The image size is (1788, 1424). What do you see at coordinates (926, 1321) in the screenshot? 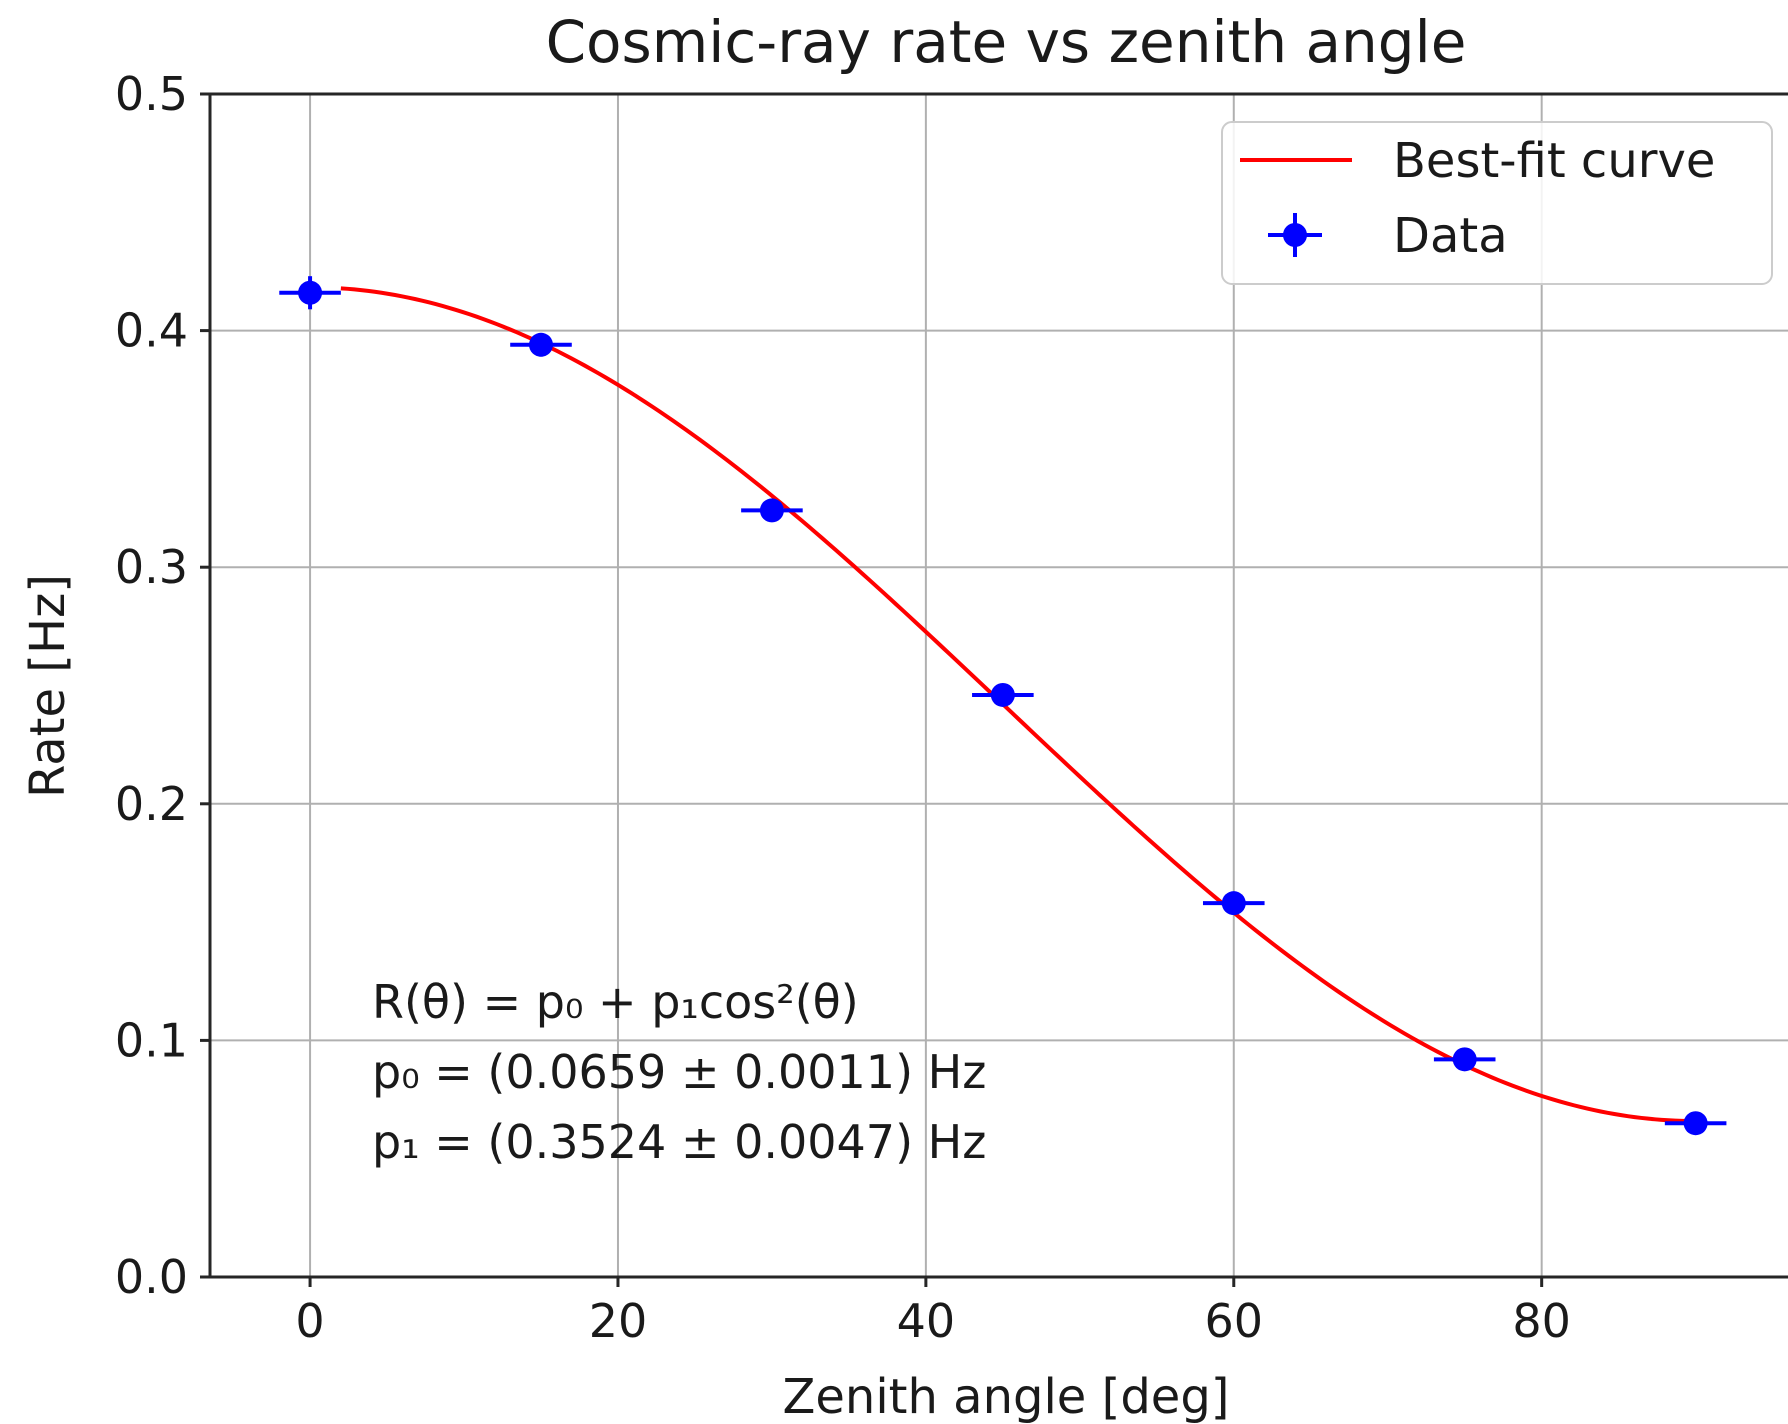
I see `x-tick-label: 40` at bounding box center [926, 1321].